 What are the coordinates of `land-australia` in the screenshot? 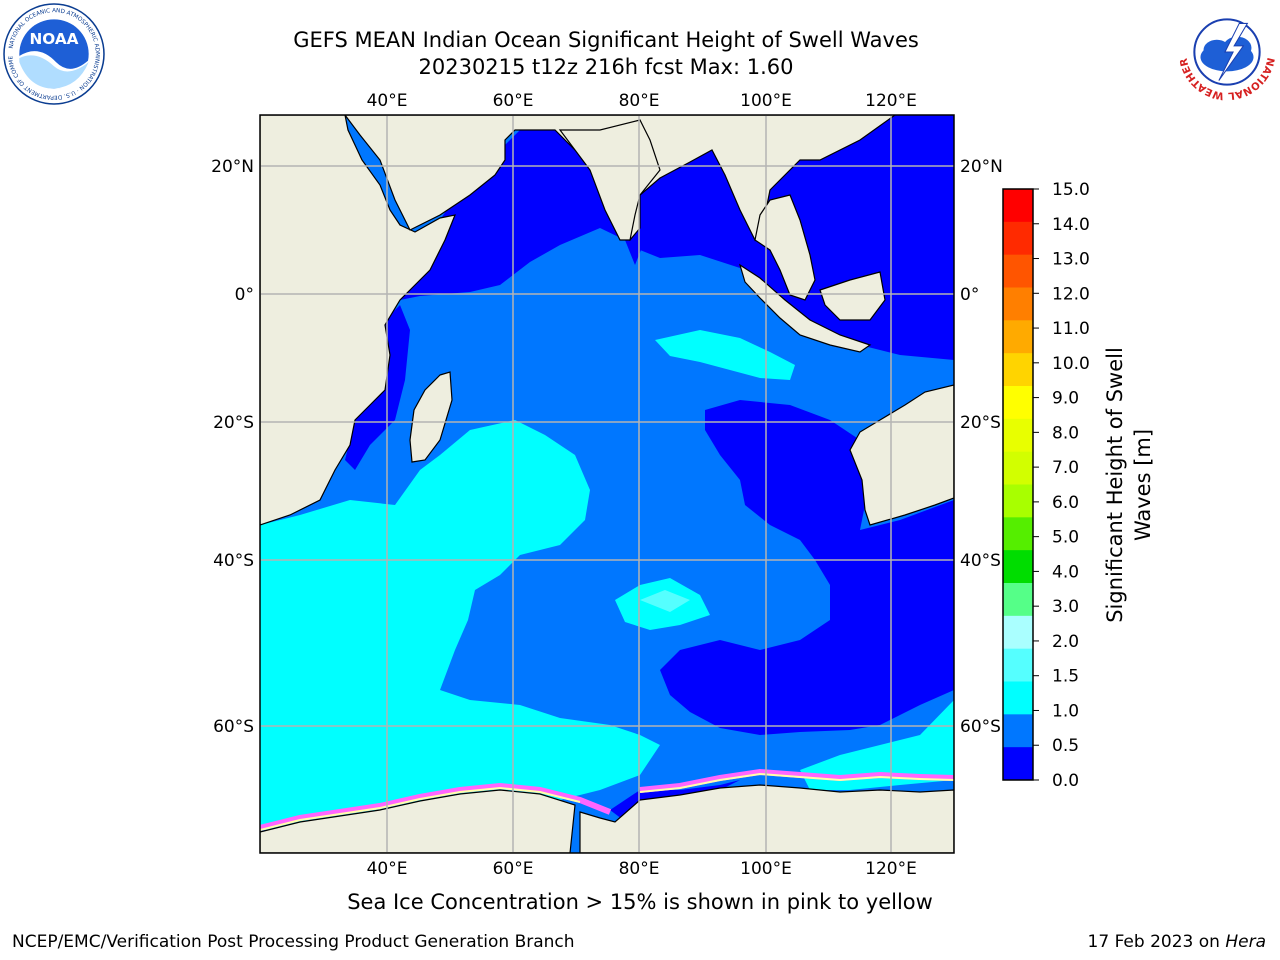 It's located at (901, 455).